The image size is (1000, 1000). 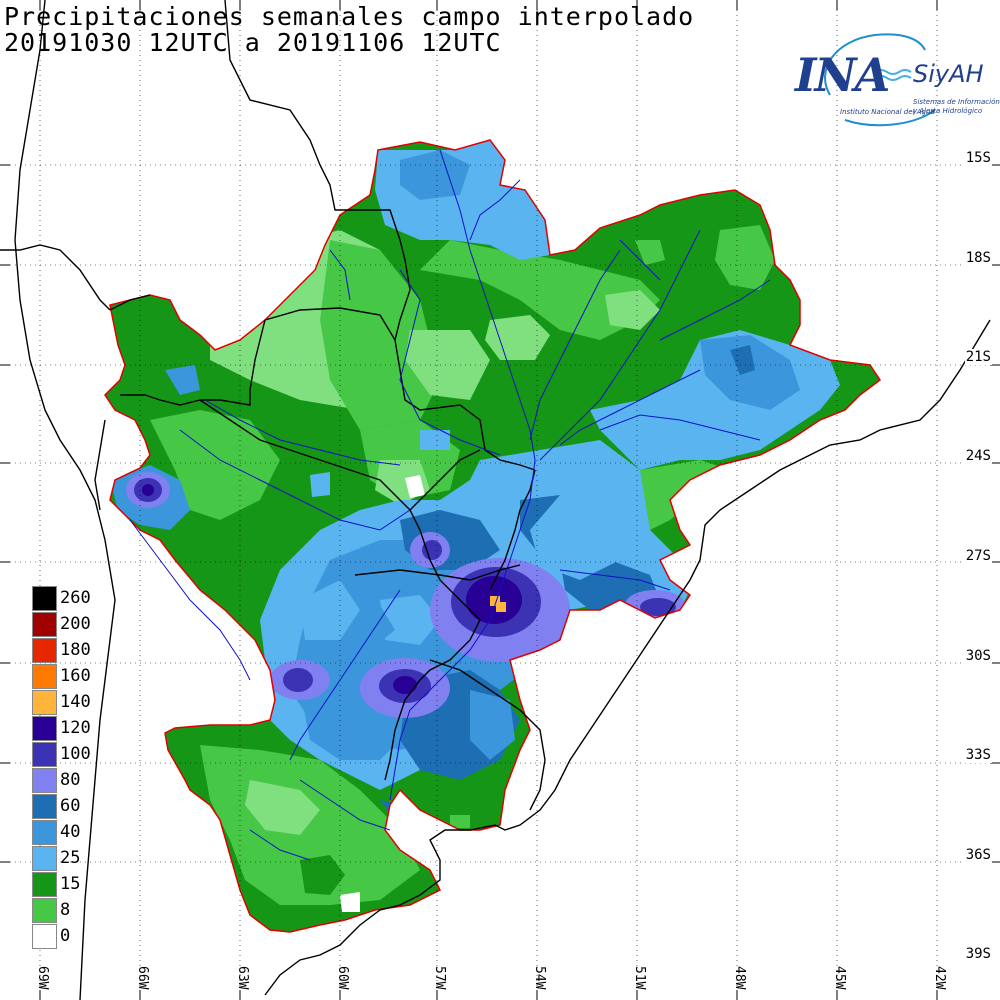 I want to click on legend-label: 15, so click(x=70, y=884).